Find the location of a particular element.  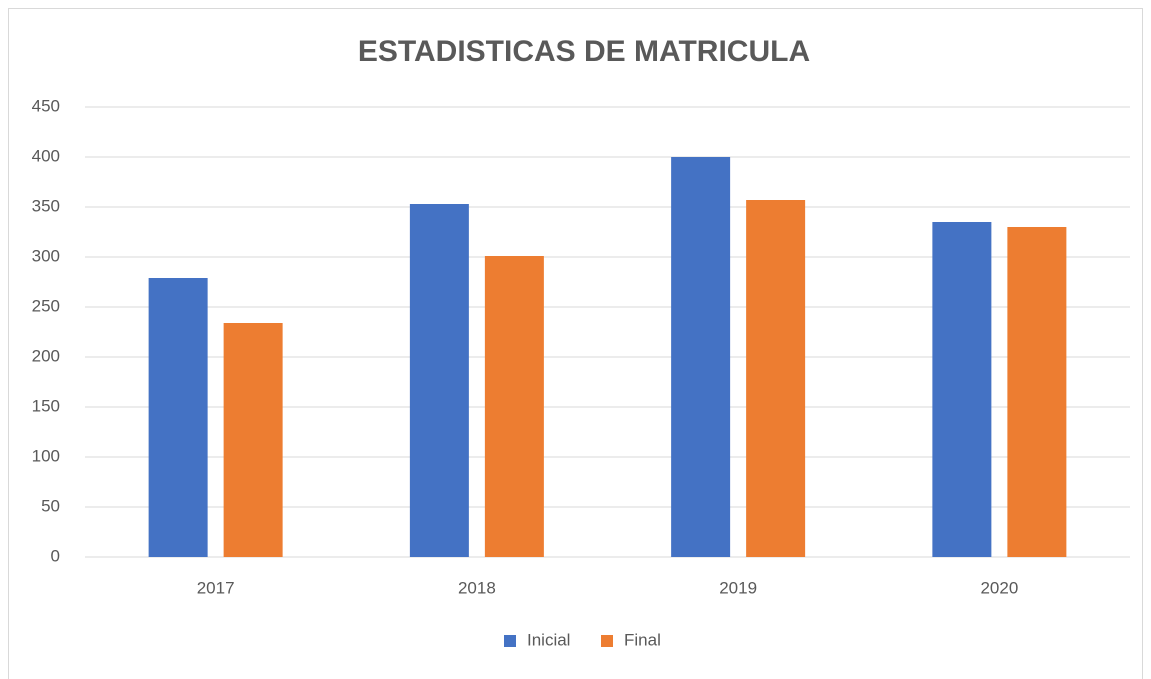

y-tick-label: 150 is located at coordinates (46, 405).